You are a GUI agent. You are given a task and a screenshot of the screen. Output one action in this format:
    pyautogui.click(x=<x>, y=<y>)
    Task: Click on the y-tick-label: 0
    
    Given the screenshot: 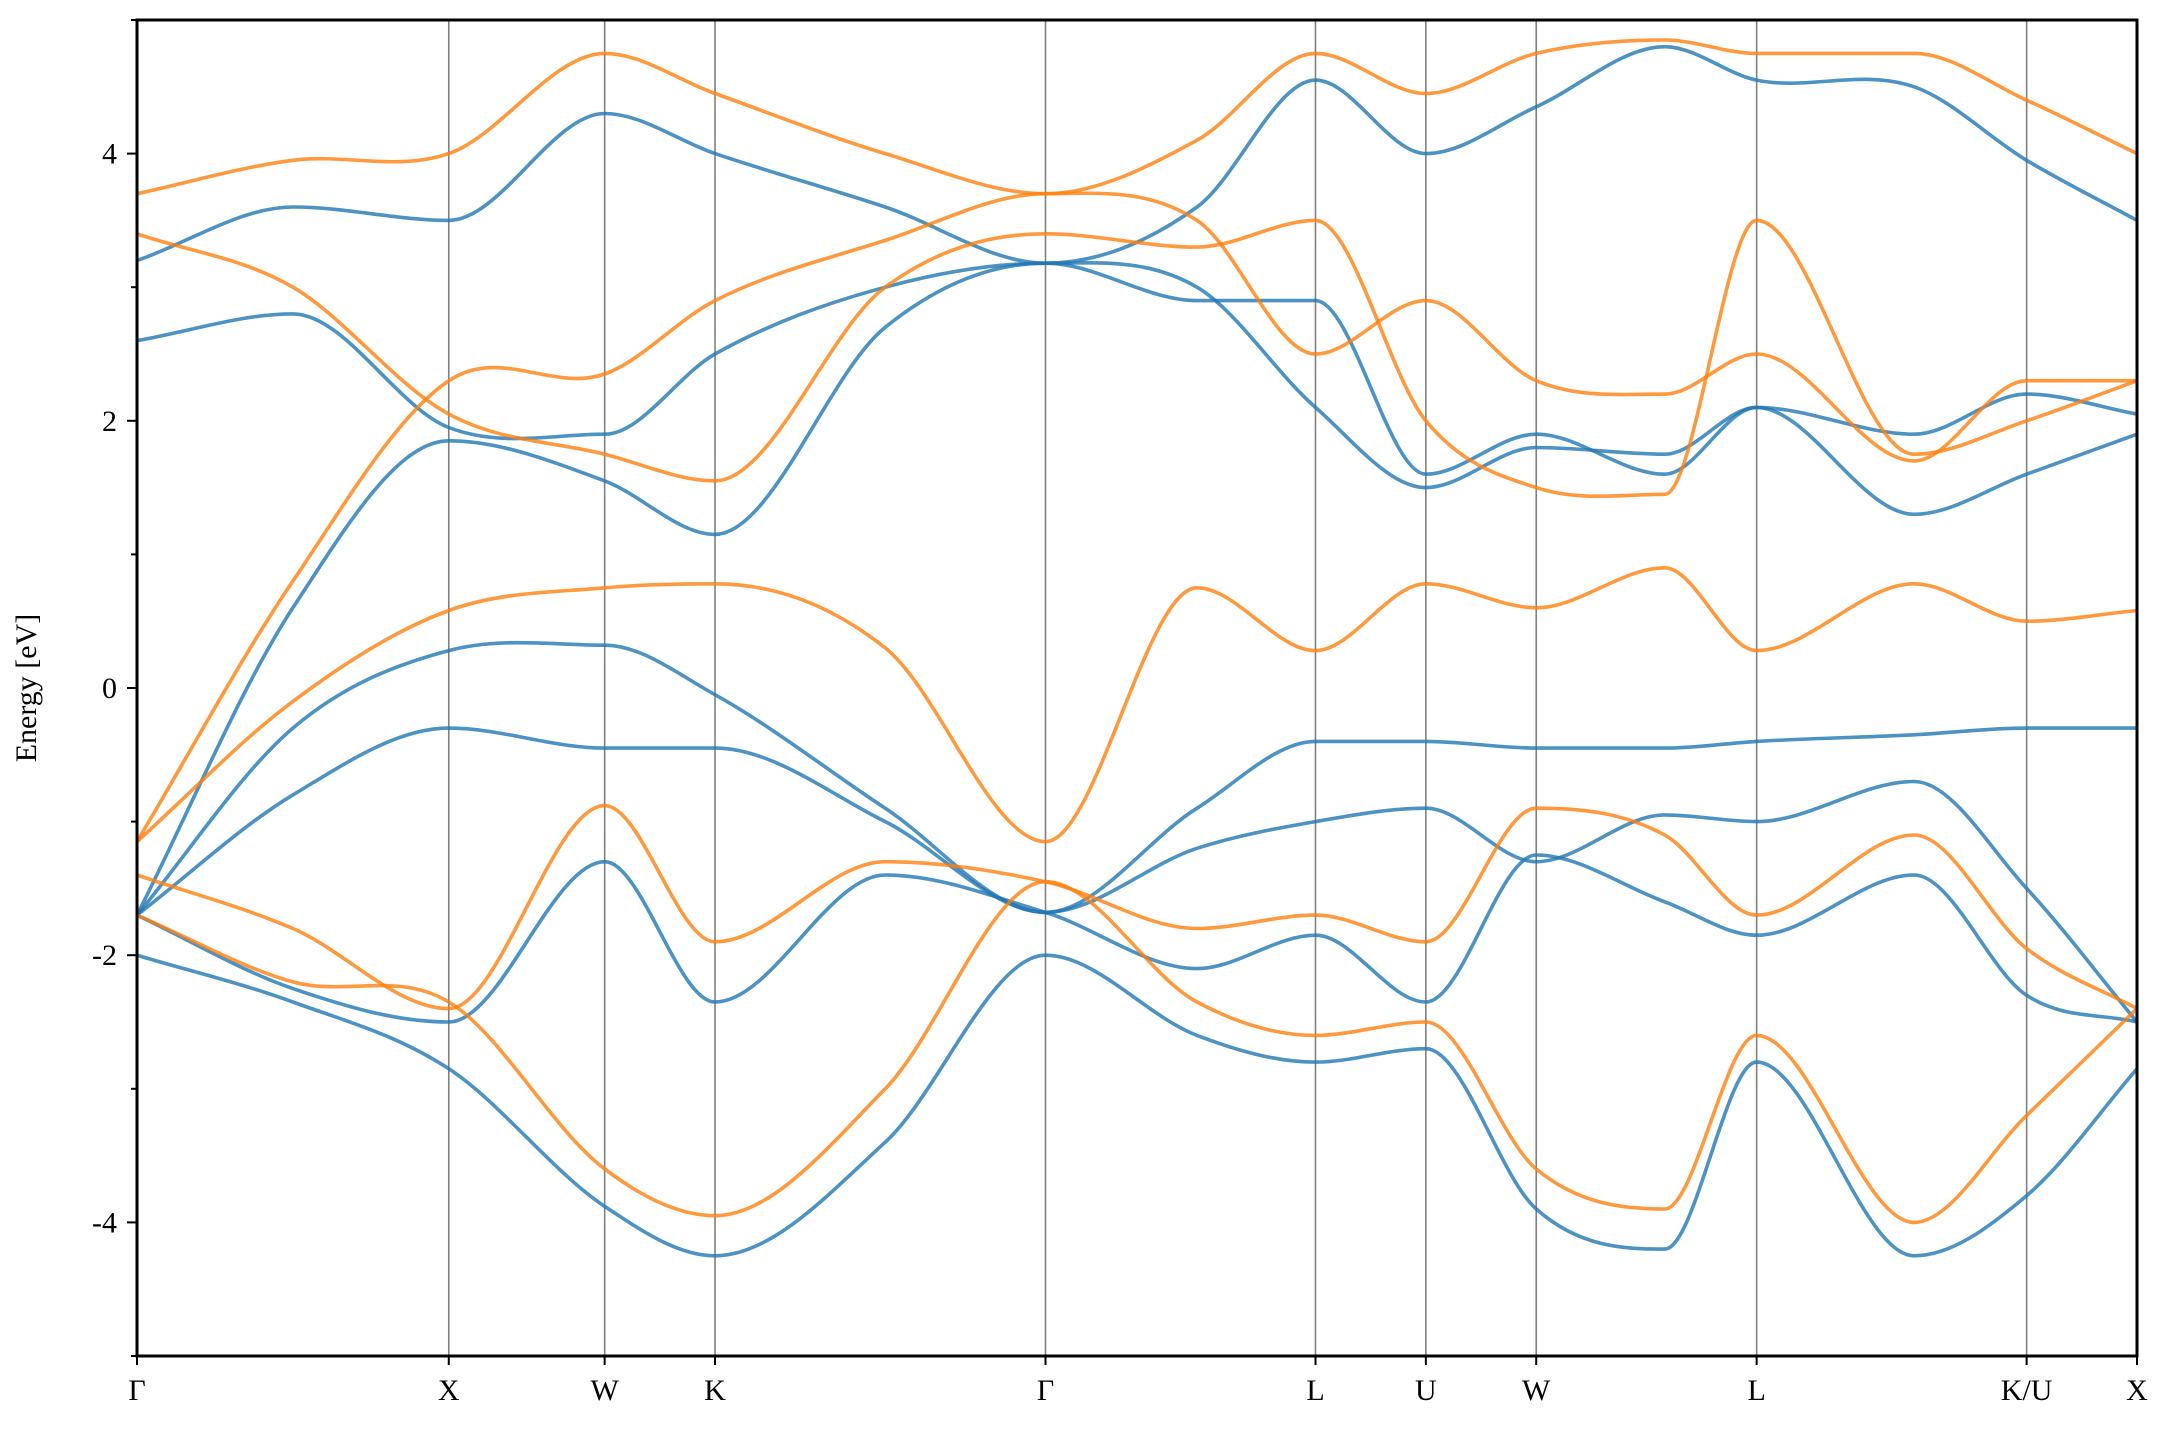 What is the action you would take?
    pyautogui.click(x=109, y=688)
    